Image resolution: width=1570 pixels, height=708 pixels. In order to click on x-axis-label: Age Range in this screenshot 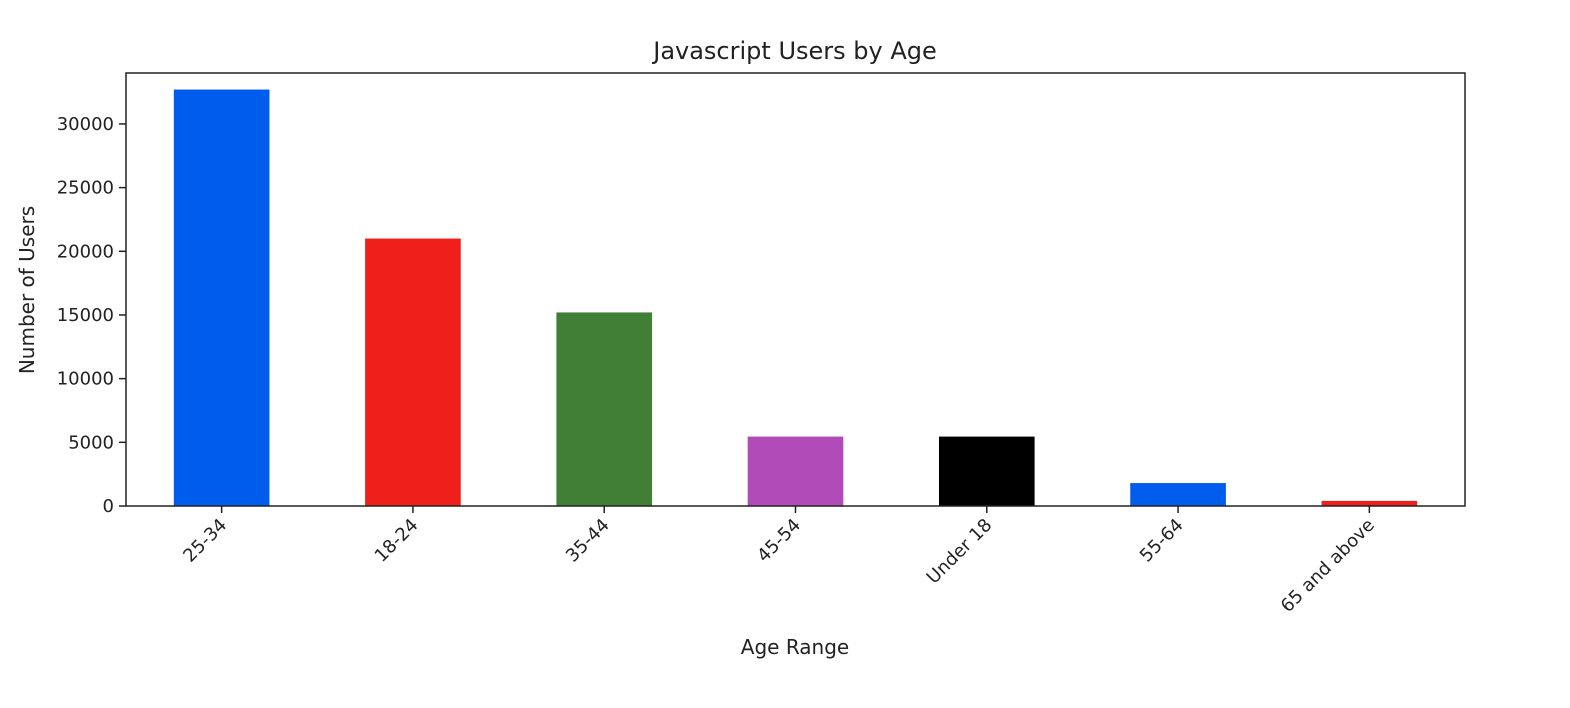, I will do `click(795, 647)`.